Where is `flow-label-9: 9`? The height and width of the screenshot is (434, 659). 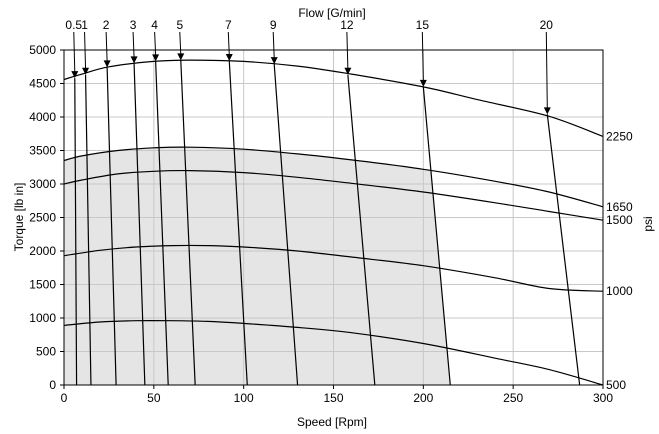
flow-label-9: 9 is located at coordinates (273, 25).